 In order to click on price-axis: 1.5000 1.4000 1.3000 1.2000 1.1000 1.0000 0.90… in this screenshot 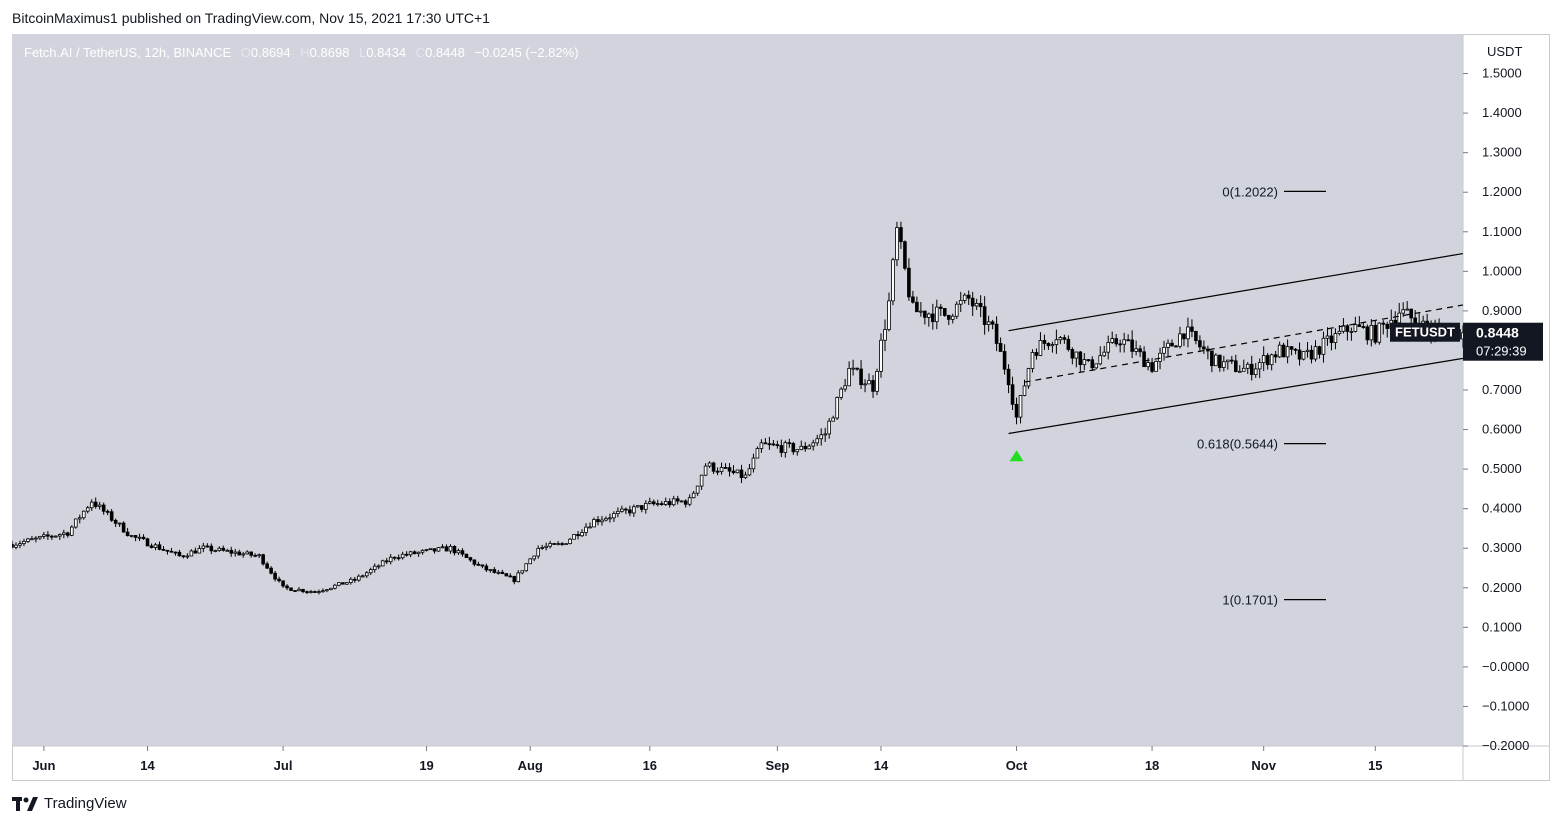, I will do `click(1496, 409)`.